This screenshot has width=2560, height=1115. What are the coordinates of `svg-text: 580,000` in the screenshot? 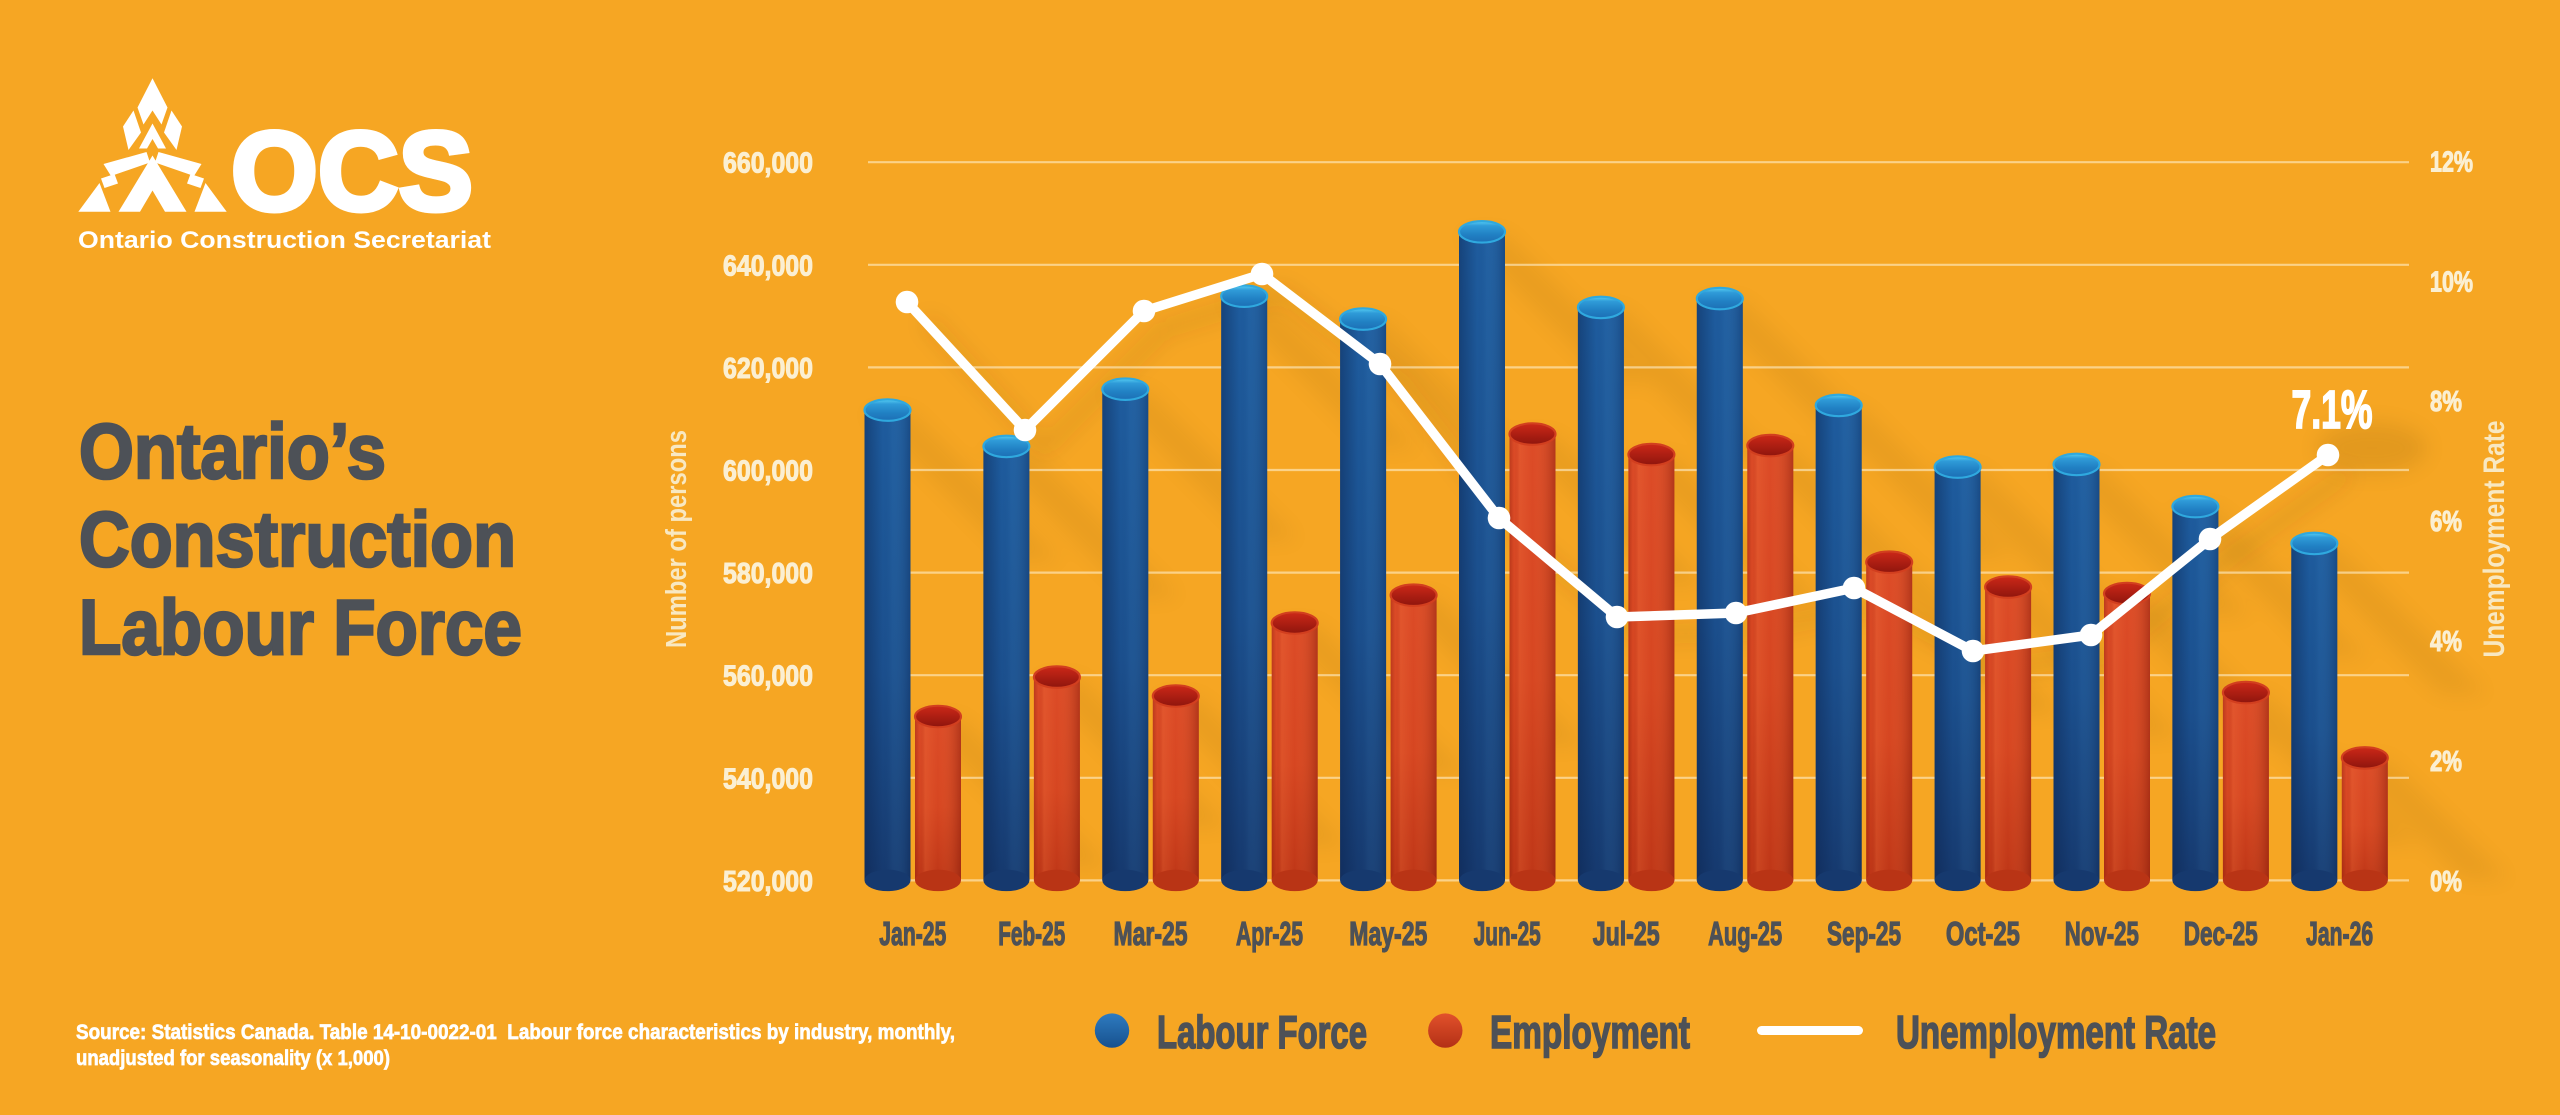 It's located at (768, 574).